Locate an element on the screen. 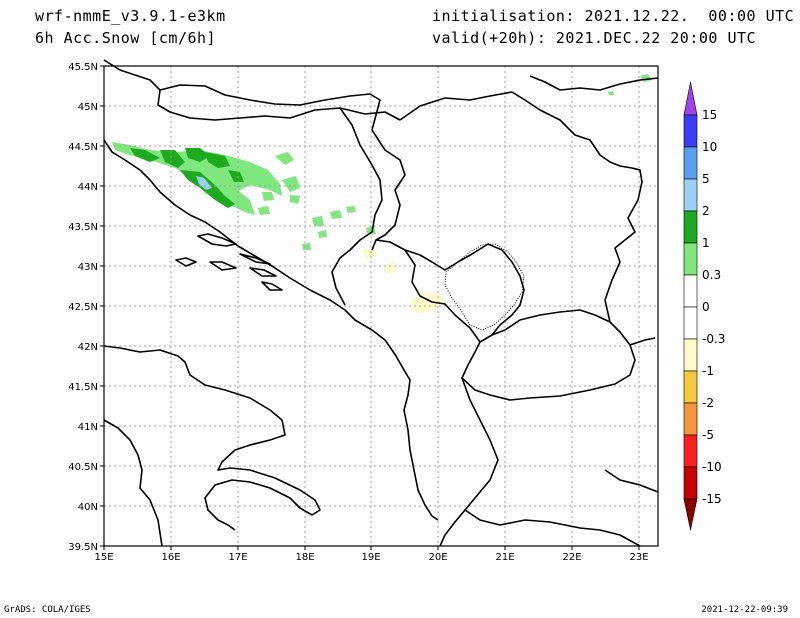 The image size is (800, 618). valid-time: valid(+20h): 2021.DEC.22 20:00 UTC is located at coordinates (594, 38).